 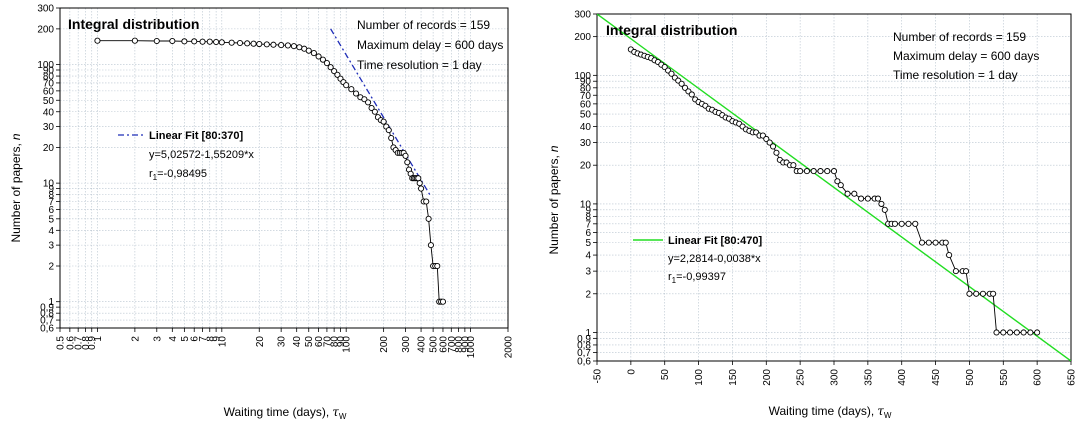 What do you see at coordinates (588, 224) in the screenshot?
I see `right-y-tick-label: 7` at bounding box center [588, 224].